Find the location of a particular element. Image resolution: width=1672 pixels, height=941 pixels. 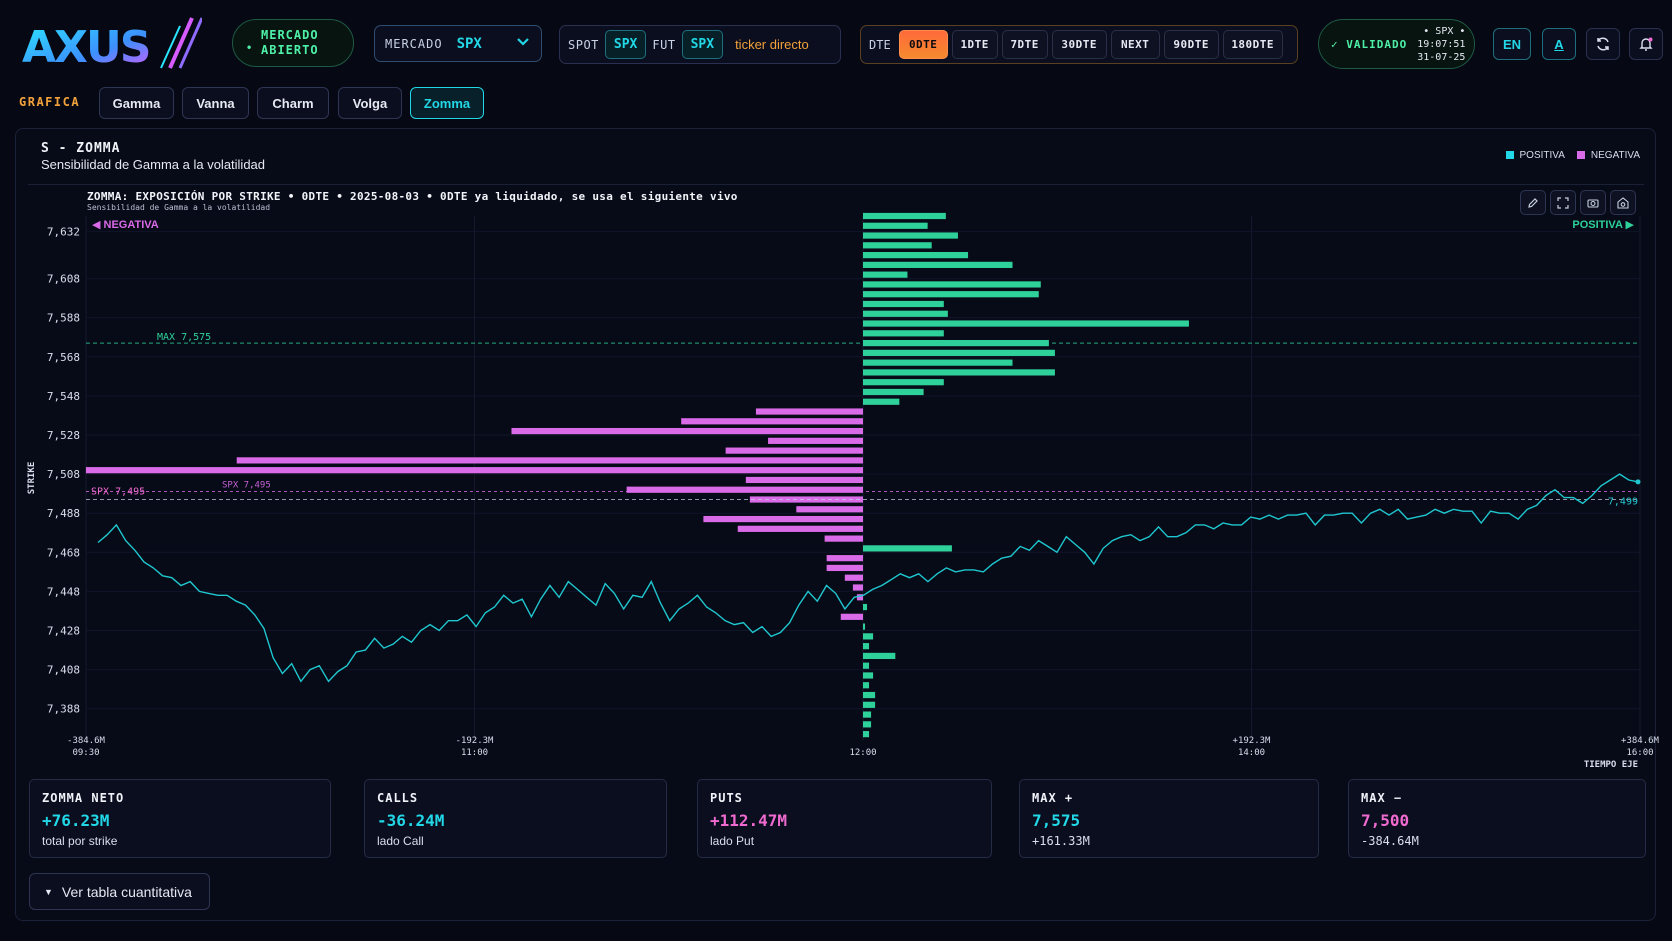

tab-charm: Charm is located at coordinates (293, 103).